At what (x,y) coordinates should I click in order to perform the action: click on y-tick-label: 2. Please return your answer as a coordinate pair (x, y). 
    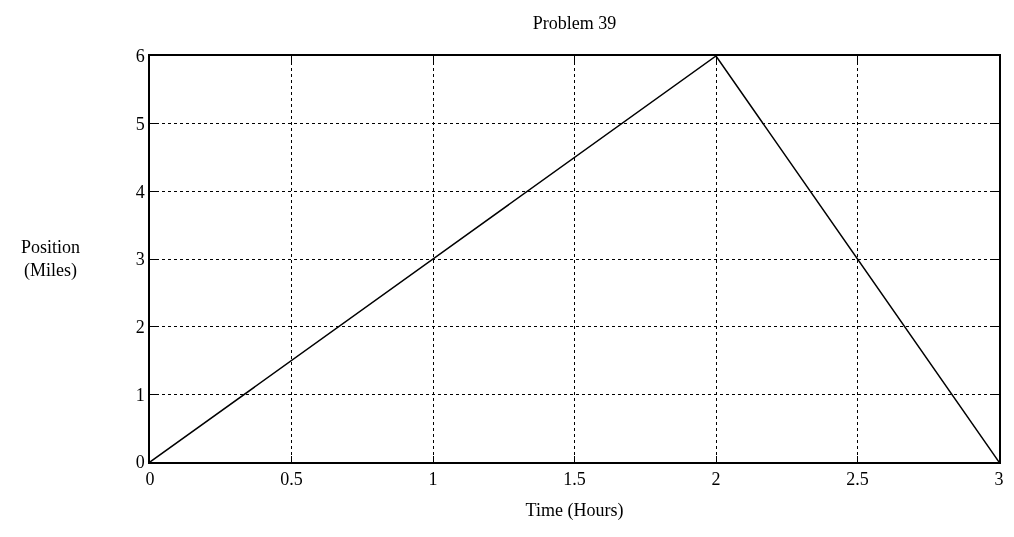
    Looking at the image, I should click on (140, 326).